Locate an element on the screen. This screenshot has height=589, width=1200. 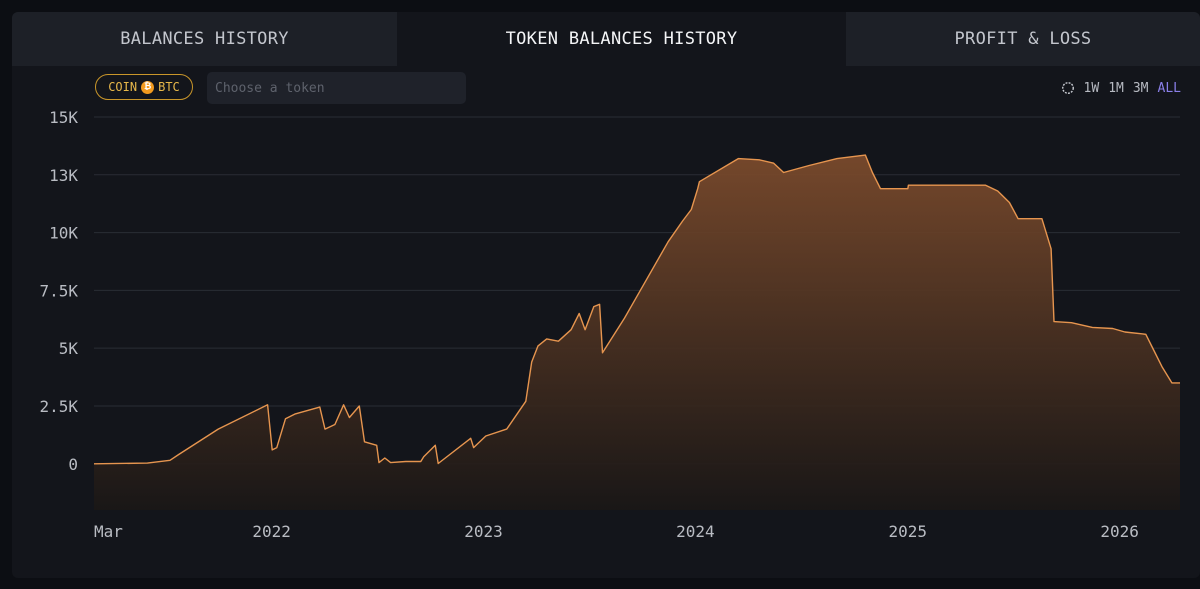
tab-balances-history: BALANCES HISTORY is located at coordinates (204, 39).